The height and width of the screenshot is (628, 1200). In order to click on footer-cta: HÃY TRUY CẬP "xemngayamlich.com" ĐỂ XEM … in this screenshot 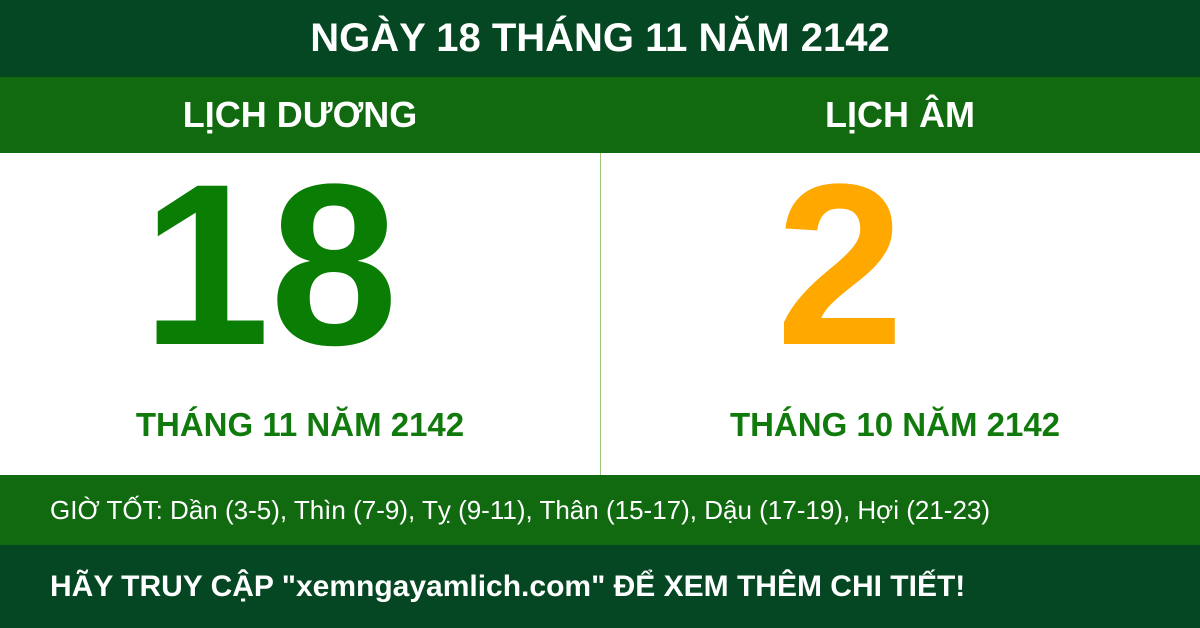, I will do `click(600, 586)`.